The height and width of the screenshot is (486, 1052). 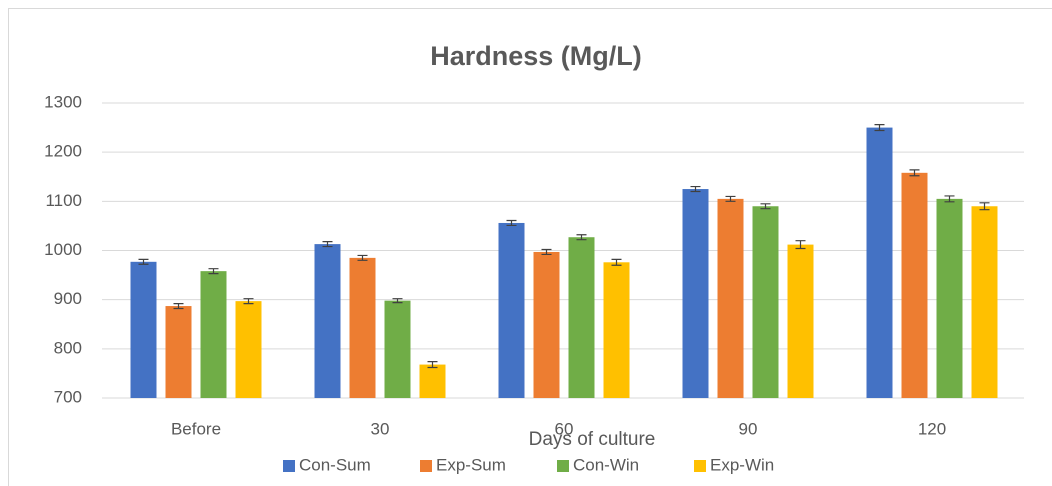 What do you see at coordinates (68, 298) in the screenshot?
I see `y-tick-label: 900` at bounding box center [68, 298].